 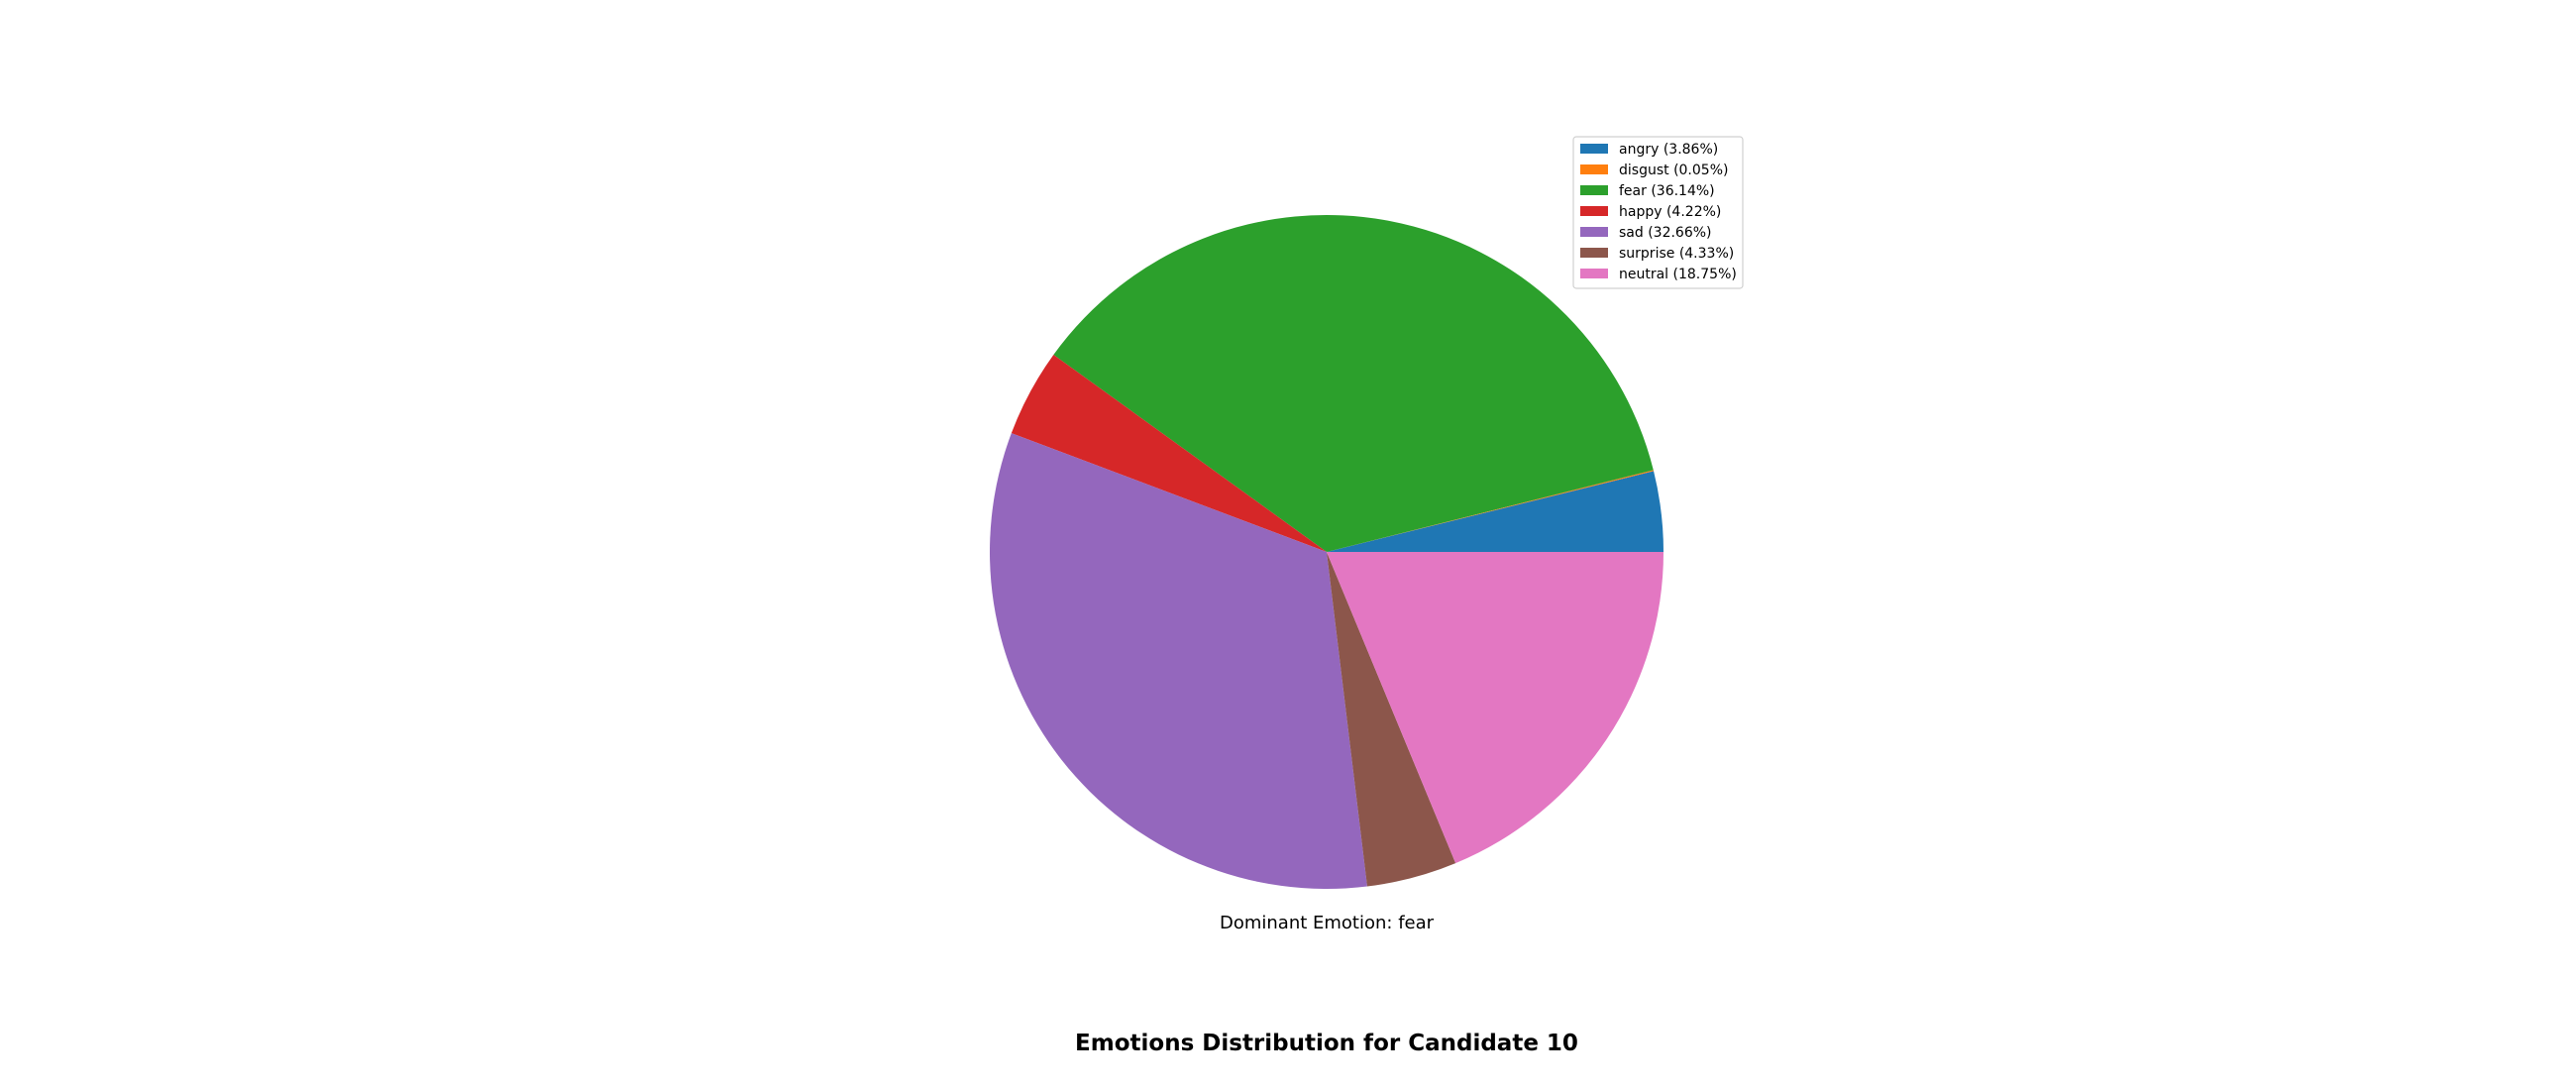 What do you see at coordinates (1169, 453) in the screenshot?
I see `pie-slice-happy` at bounding box center [1169, 453].